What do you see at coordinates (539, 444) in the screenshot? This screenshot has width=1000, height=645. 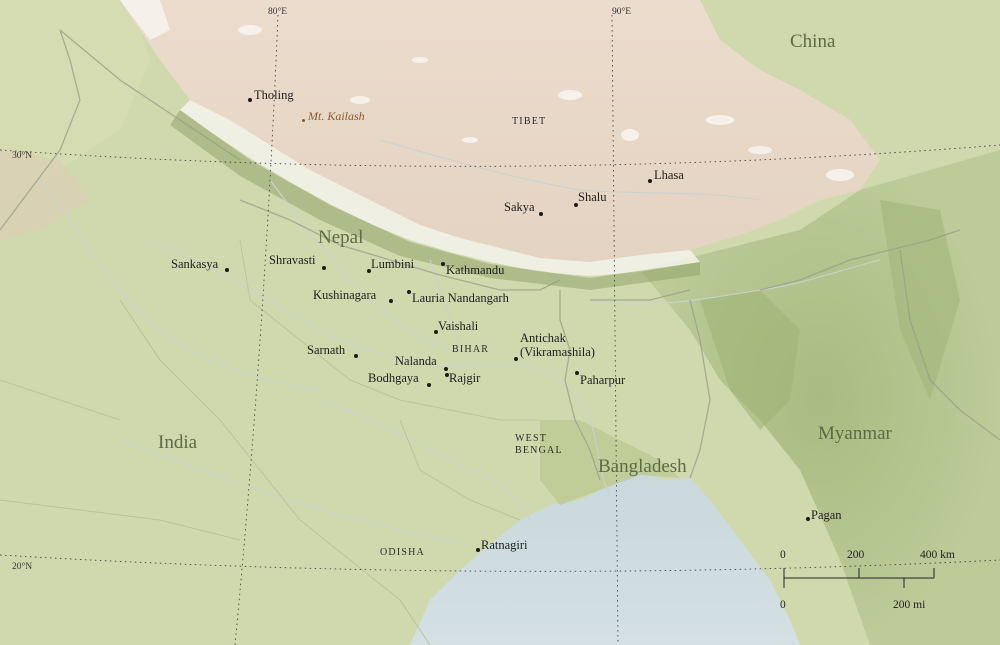 I see `region-label-west-bengal: WEST BENGAL` at bounding box center [539, 444].